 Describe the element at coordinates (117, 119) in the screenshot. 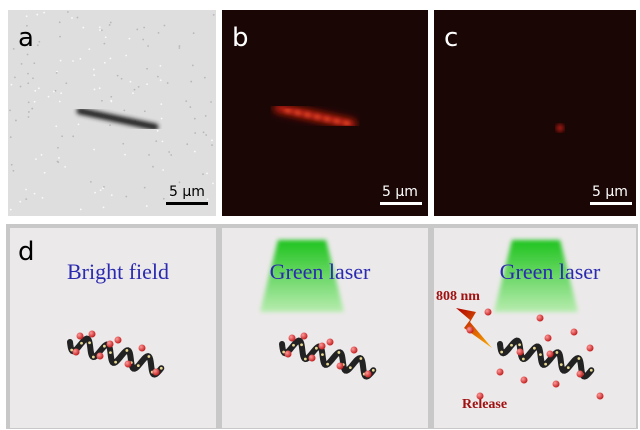

I see `nanorod` at that location.